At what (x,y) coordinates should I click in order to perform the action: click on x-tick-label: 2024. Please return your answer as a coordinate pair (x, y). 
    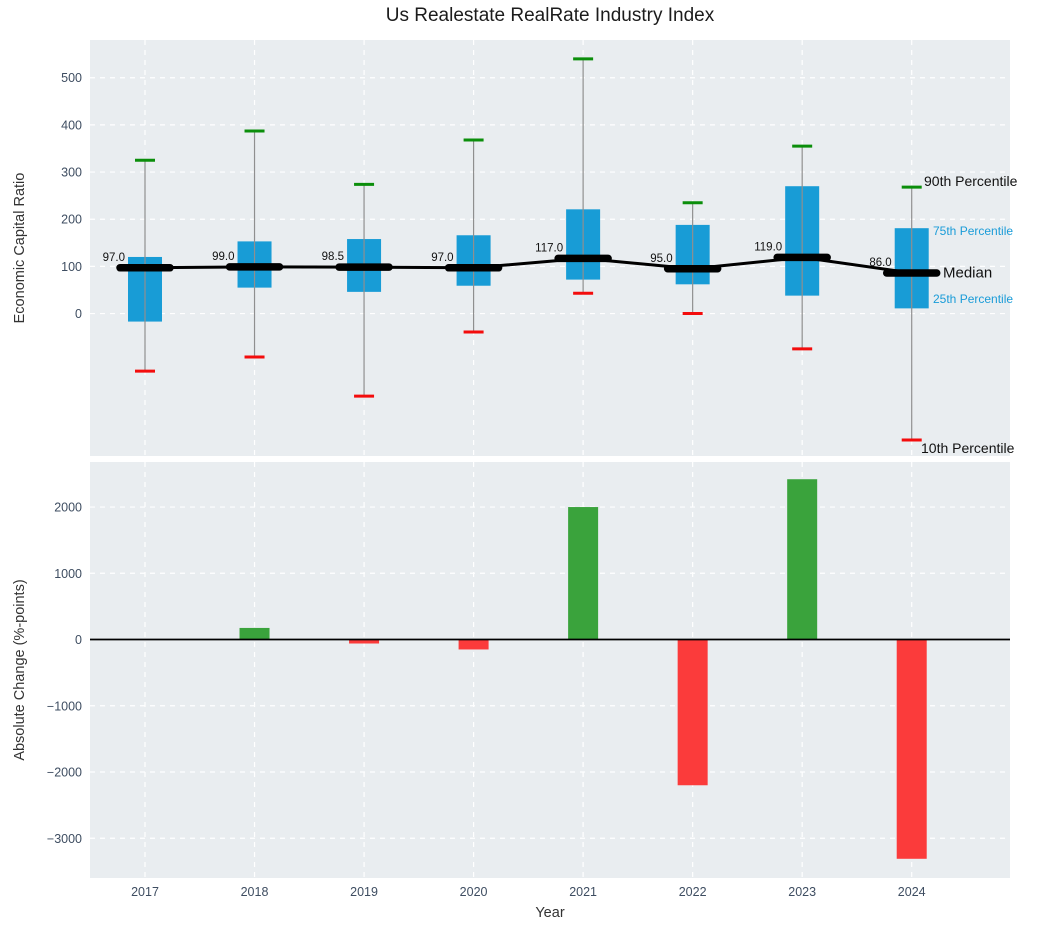
    Looking at the image, I should click on (912, 892).